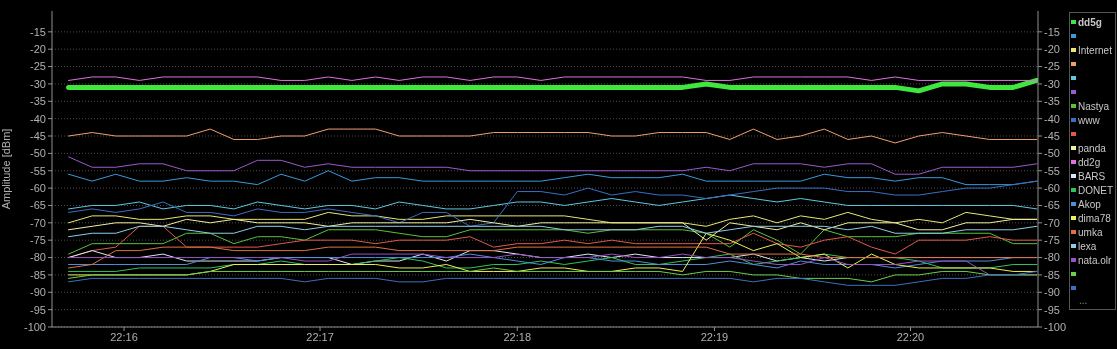 This screenshot has width=1117, height=349. What do you see at coordinates (38, 49) in the screenshot?
I see `y-tick-label: -20` at bounding box center [38, 49].